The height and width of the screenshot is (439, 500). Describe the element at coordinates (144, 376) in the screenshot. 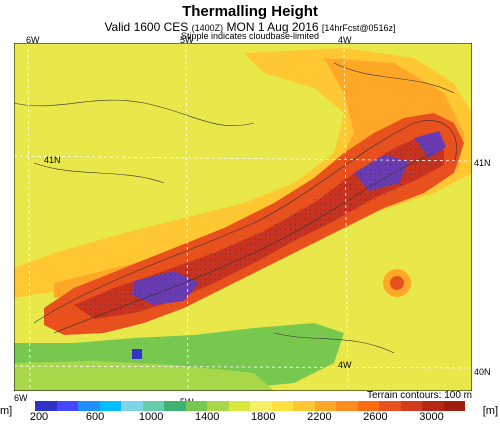

I see `south-lowland-light` at that location.